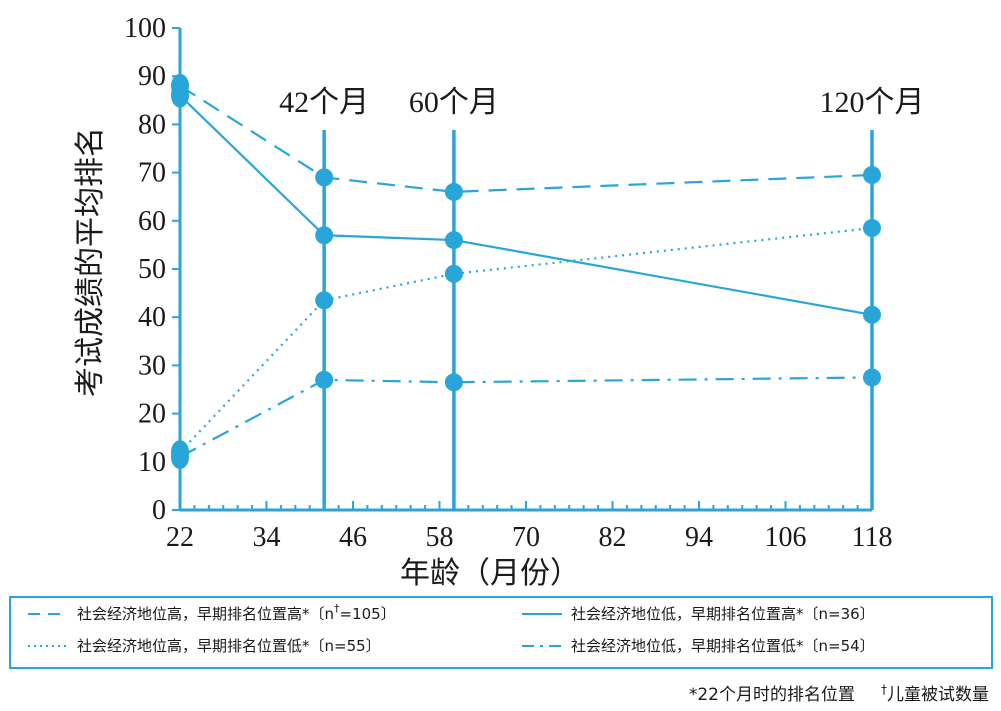  I want to click on x-tick-label: 46, so click(353, 537).